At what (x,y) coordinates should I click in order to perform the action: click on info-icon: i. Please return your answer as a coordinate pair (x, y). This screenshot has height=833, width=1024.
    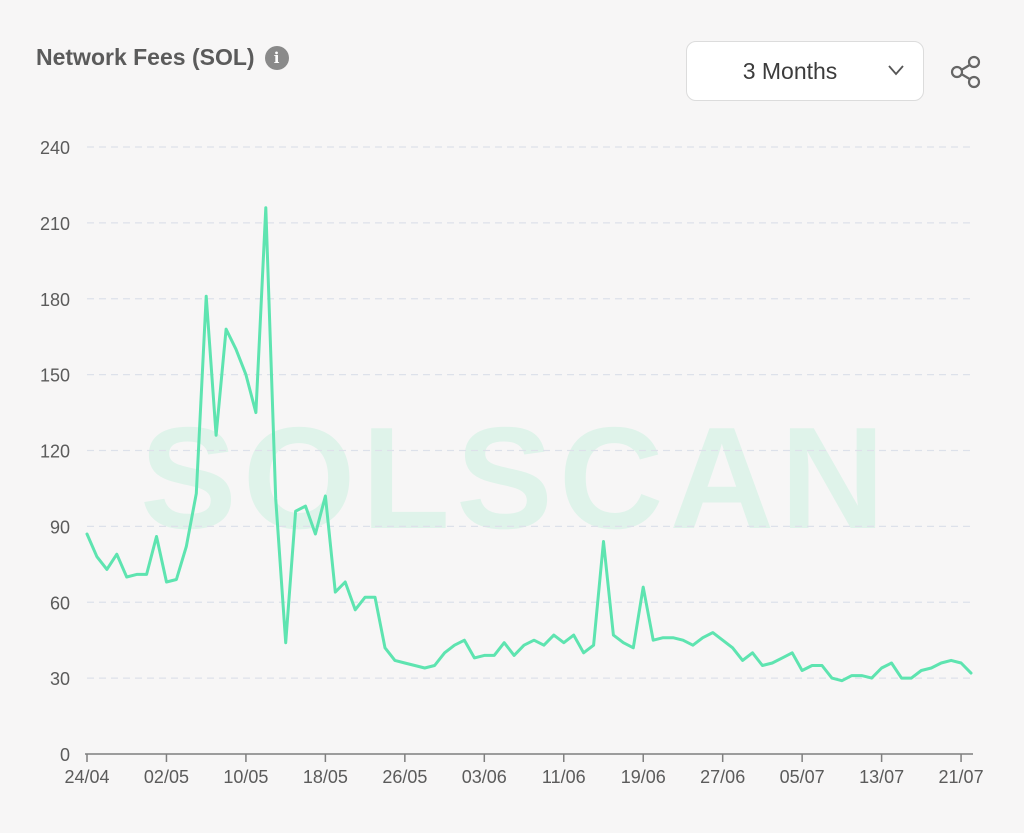
    Looking at the image, I should click on (276, 57).